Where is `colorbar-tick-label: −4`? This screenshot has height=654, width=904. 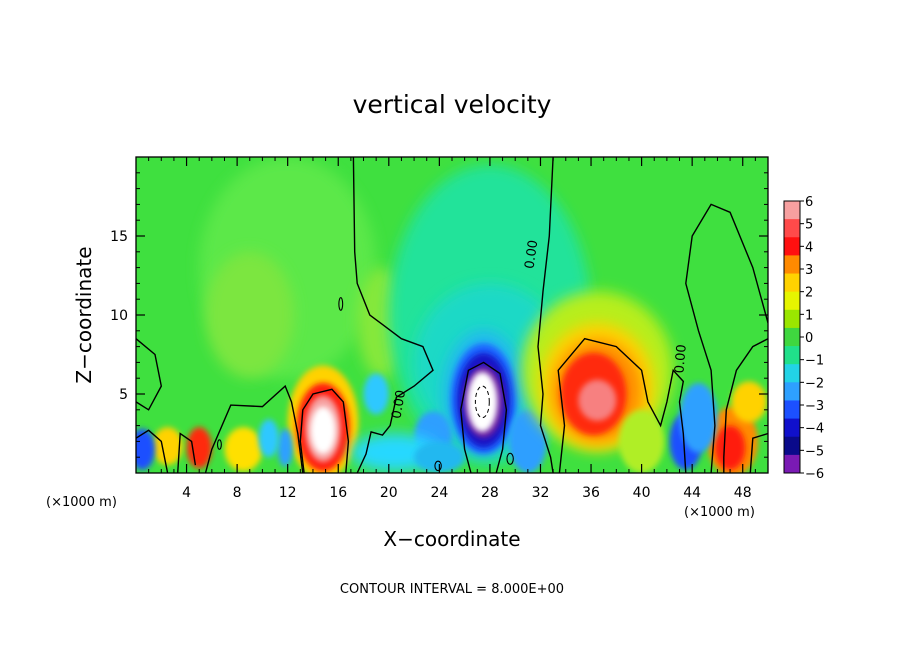 colorbar-tick-label: −4 is located at coordinates (814, 429).